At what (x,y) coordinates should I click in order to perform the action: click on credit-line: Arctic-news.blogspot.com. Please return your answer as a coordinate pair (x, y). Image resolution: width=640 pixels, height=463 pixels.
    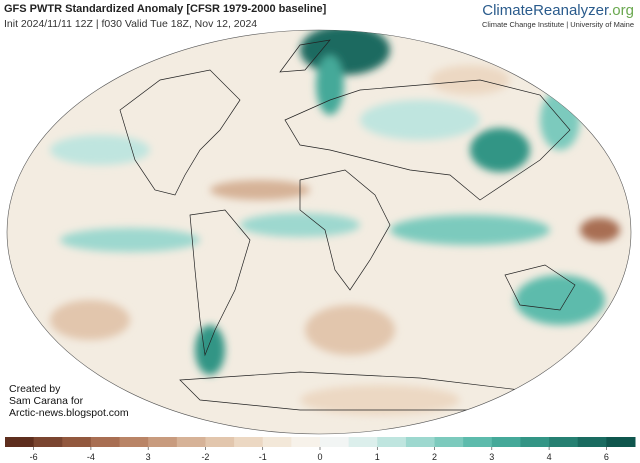
    Looking at the image, I should click on (69, 413).